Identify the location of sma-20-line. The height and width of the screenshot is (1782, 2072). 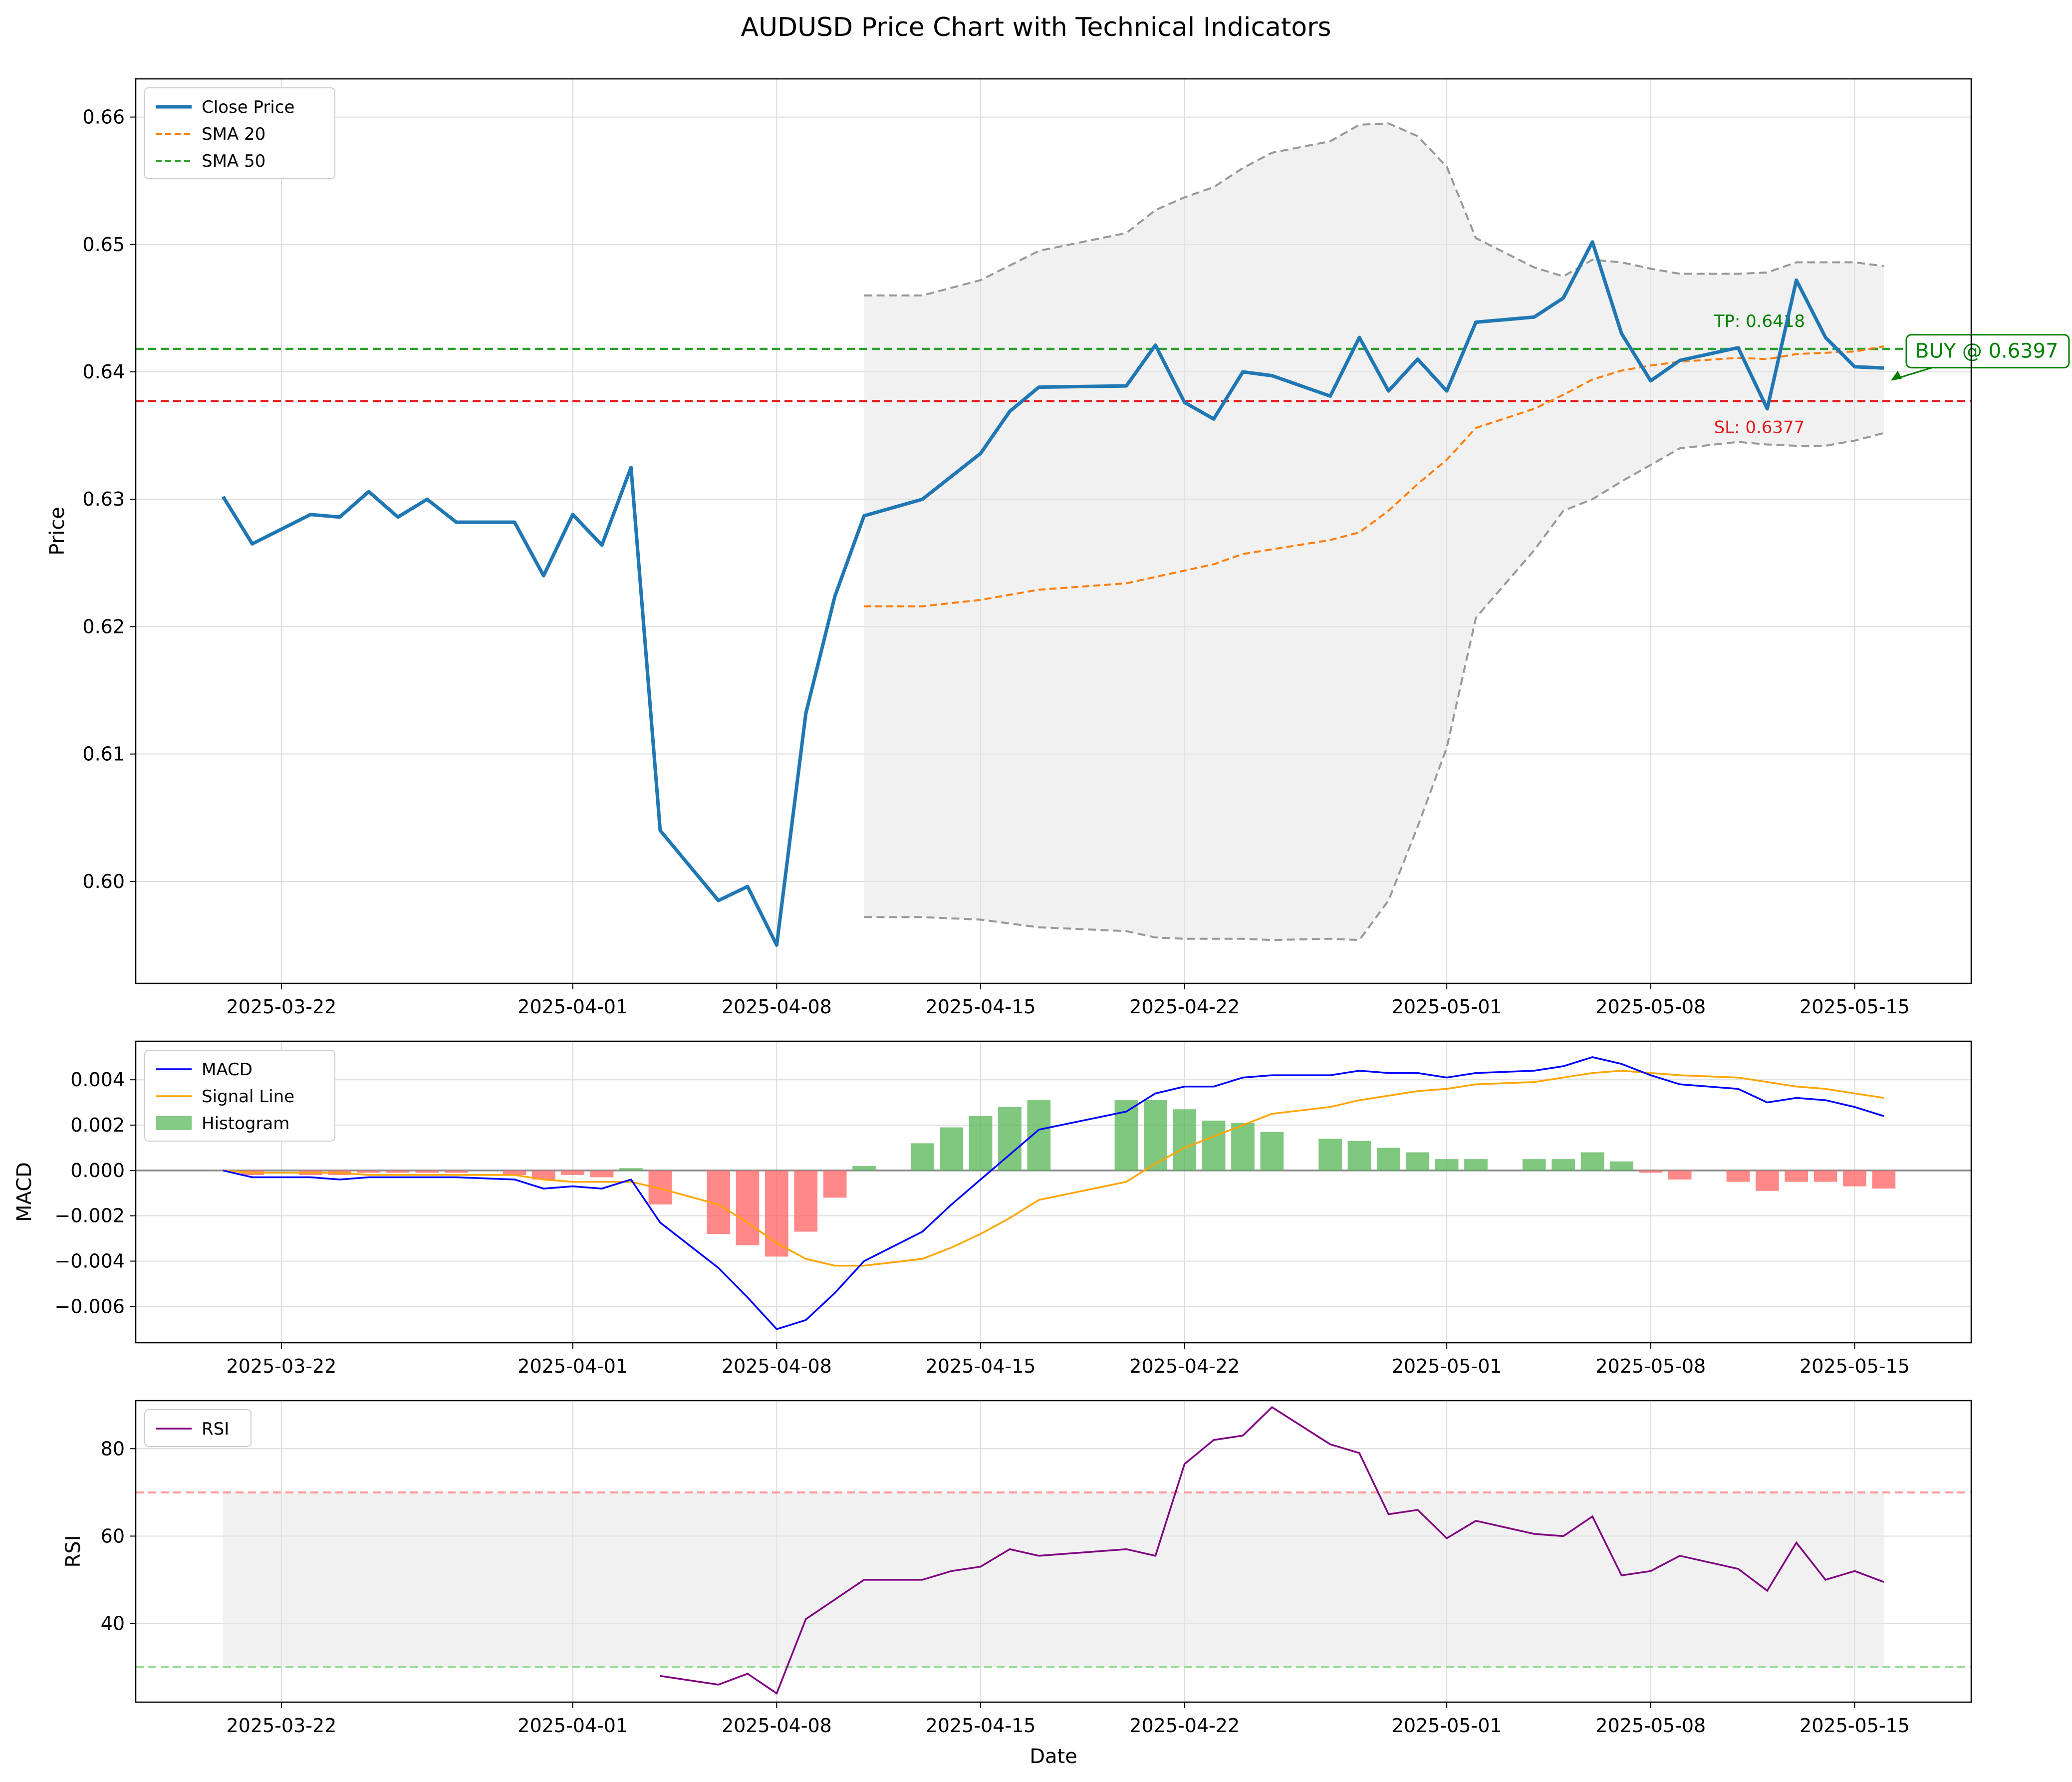
(1374, 476).